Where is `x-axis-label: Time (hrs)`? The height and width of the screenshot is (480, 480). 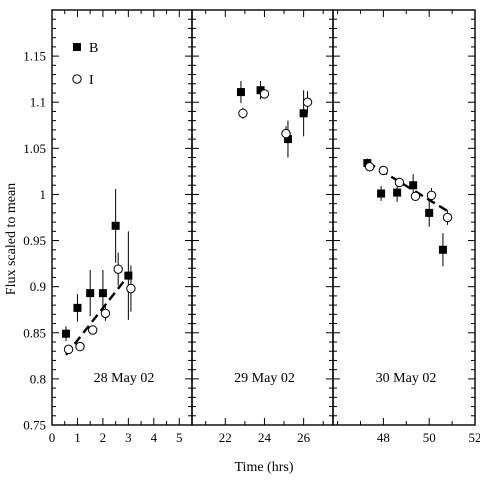 x-axis-label: Time (hrs) is located at coordinates (264, 467).